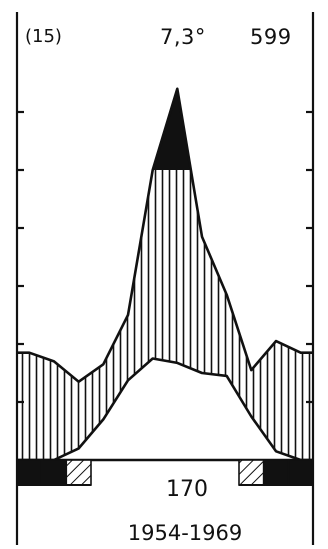 The height and width of the screenshot is (549, 328). What do you see at coordinates (43, 36) in the screenshot?
I see `station-number-label: (15)` at bounding box center [43, 36].